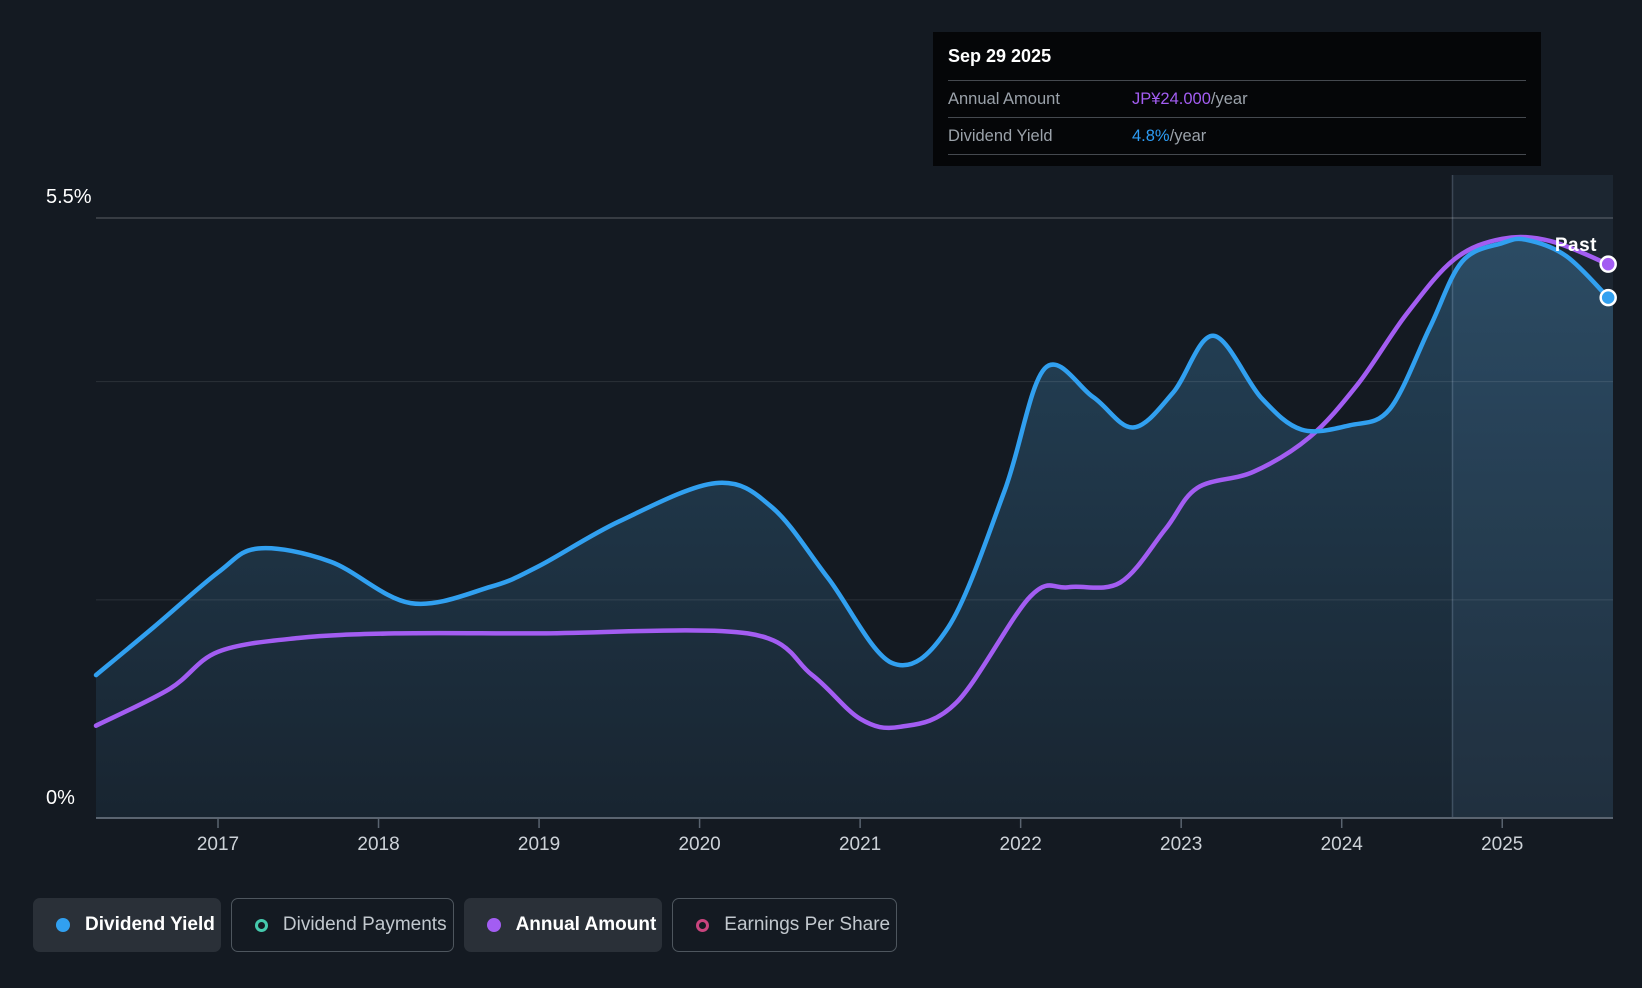 This screenshot has height=988, width=1642. I want to click on svg-text: 2019, so click(539, 844).